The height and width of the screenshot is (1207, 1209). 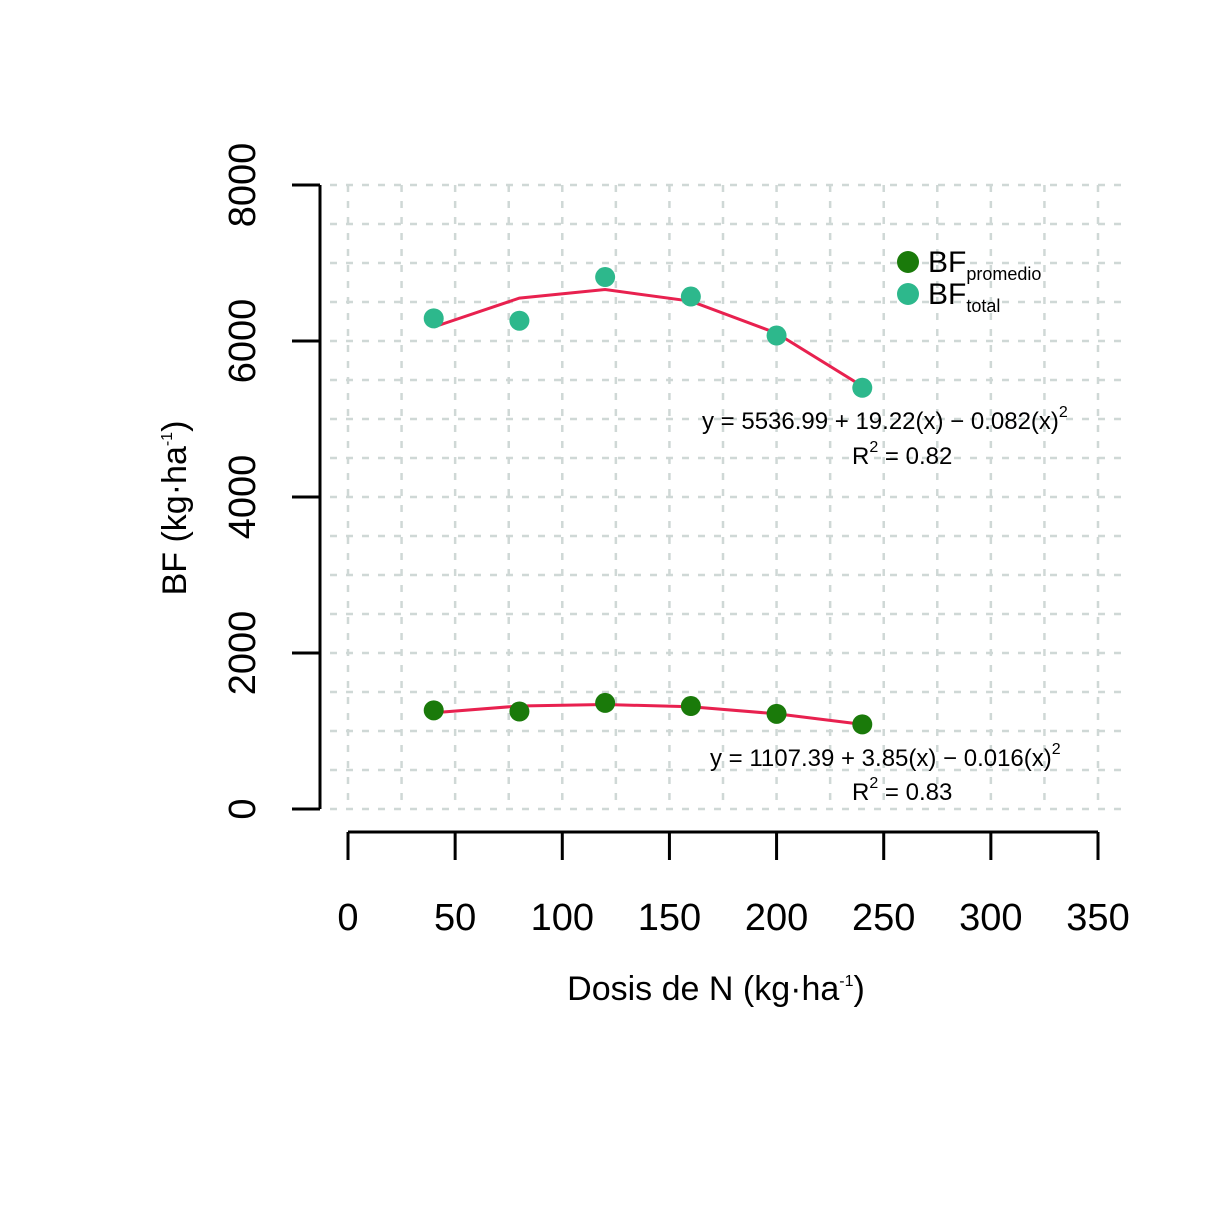 What do you see at coordinates (243, 185) in the screenshot?
I see `y-tick-label: 8000` at bounding box center [243, 185].